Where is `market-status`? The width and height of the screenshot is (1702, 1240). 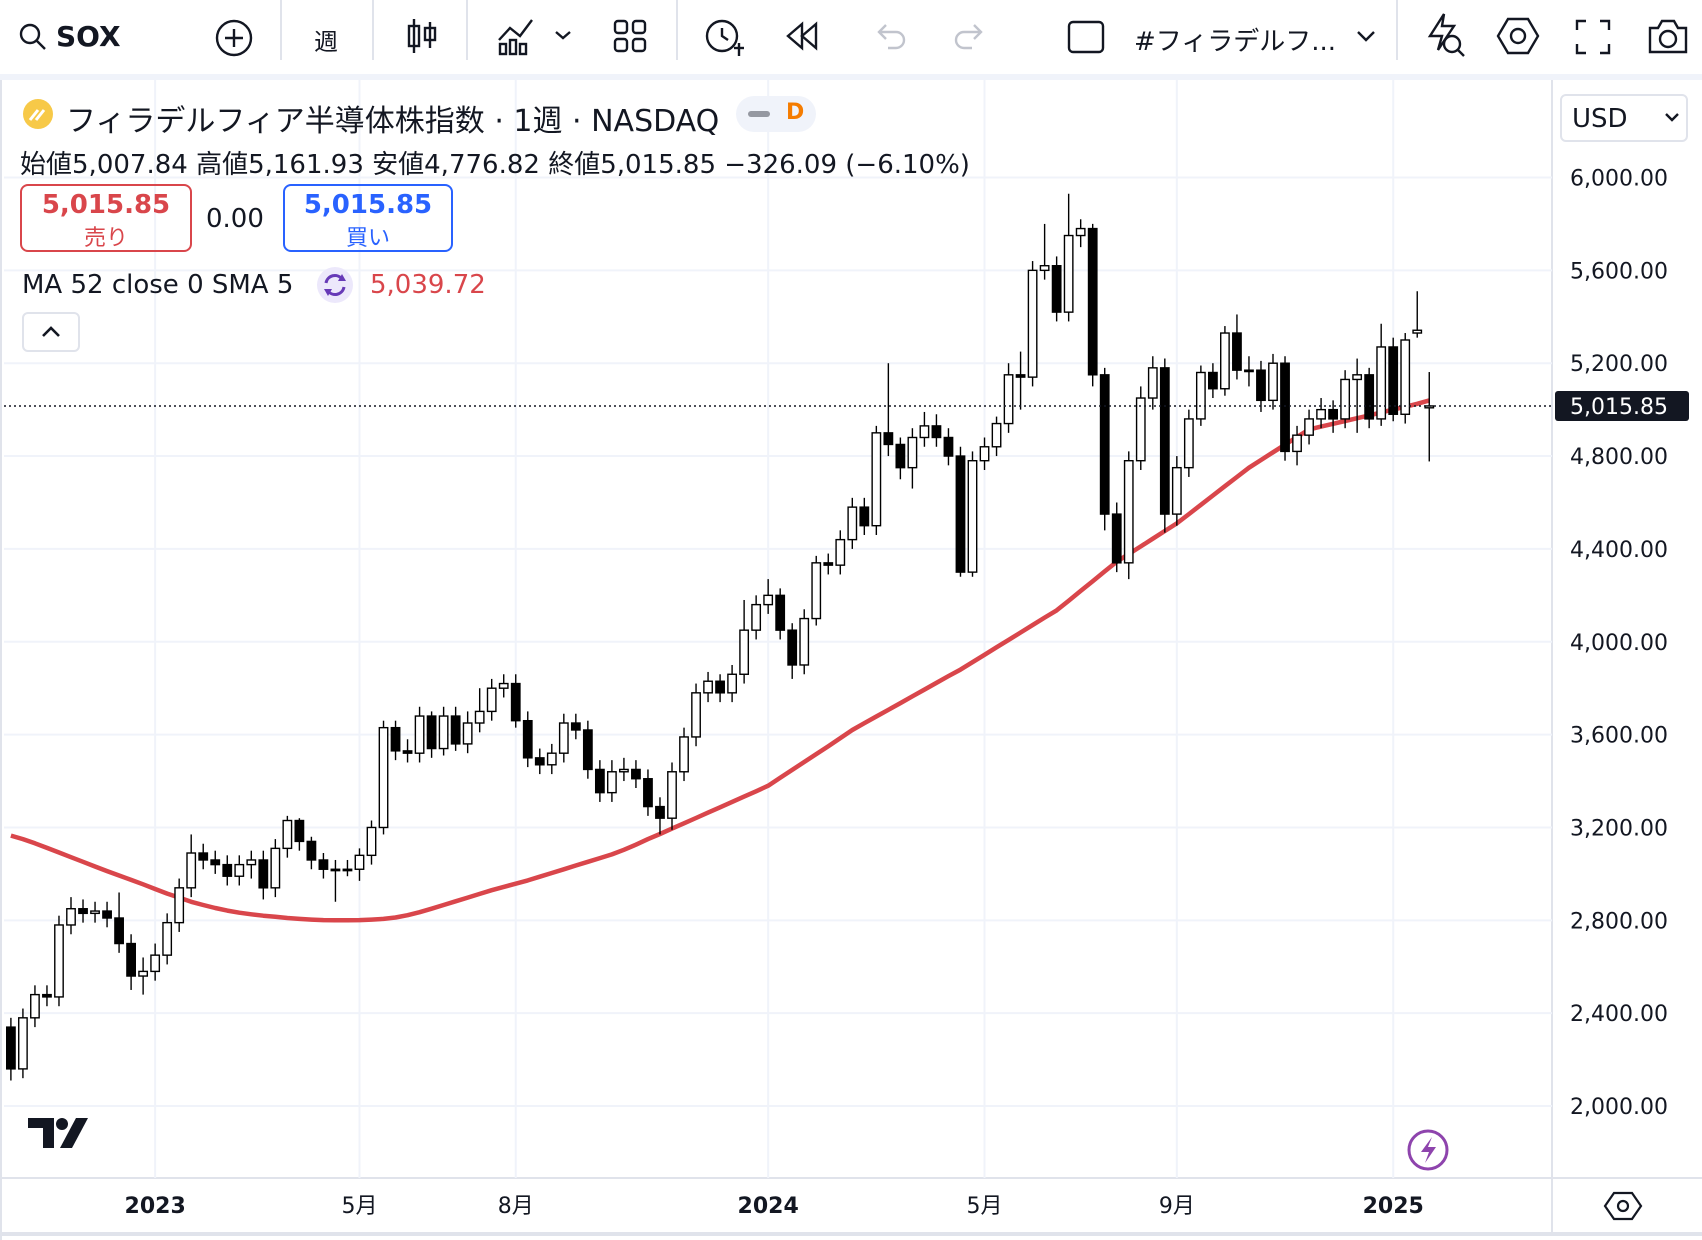
market-status is located at coordinates (759, 114).